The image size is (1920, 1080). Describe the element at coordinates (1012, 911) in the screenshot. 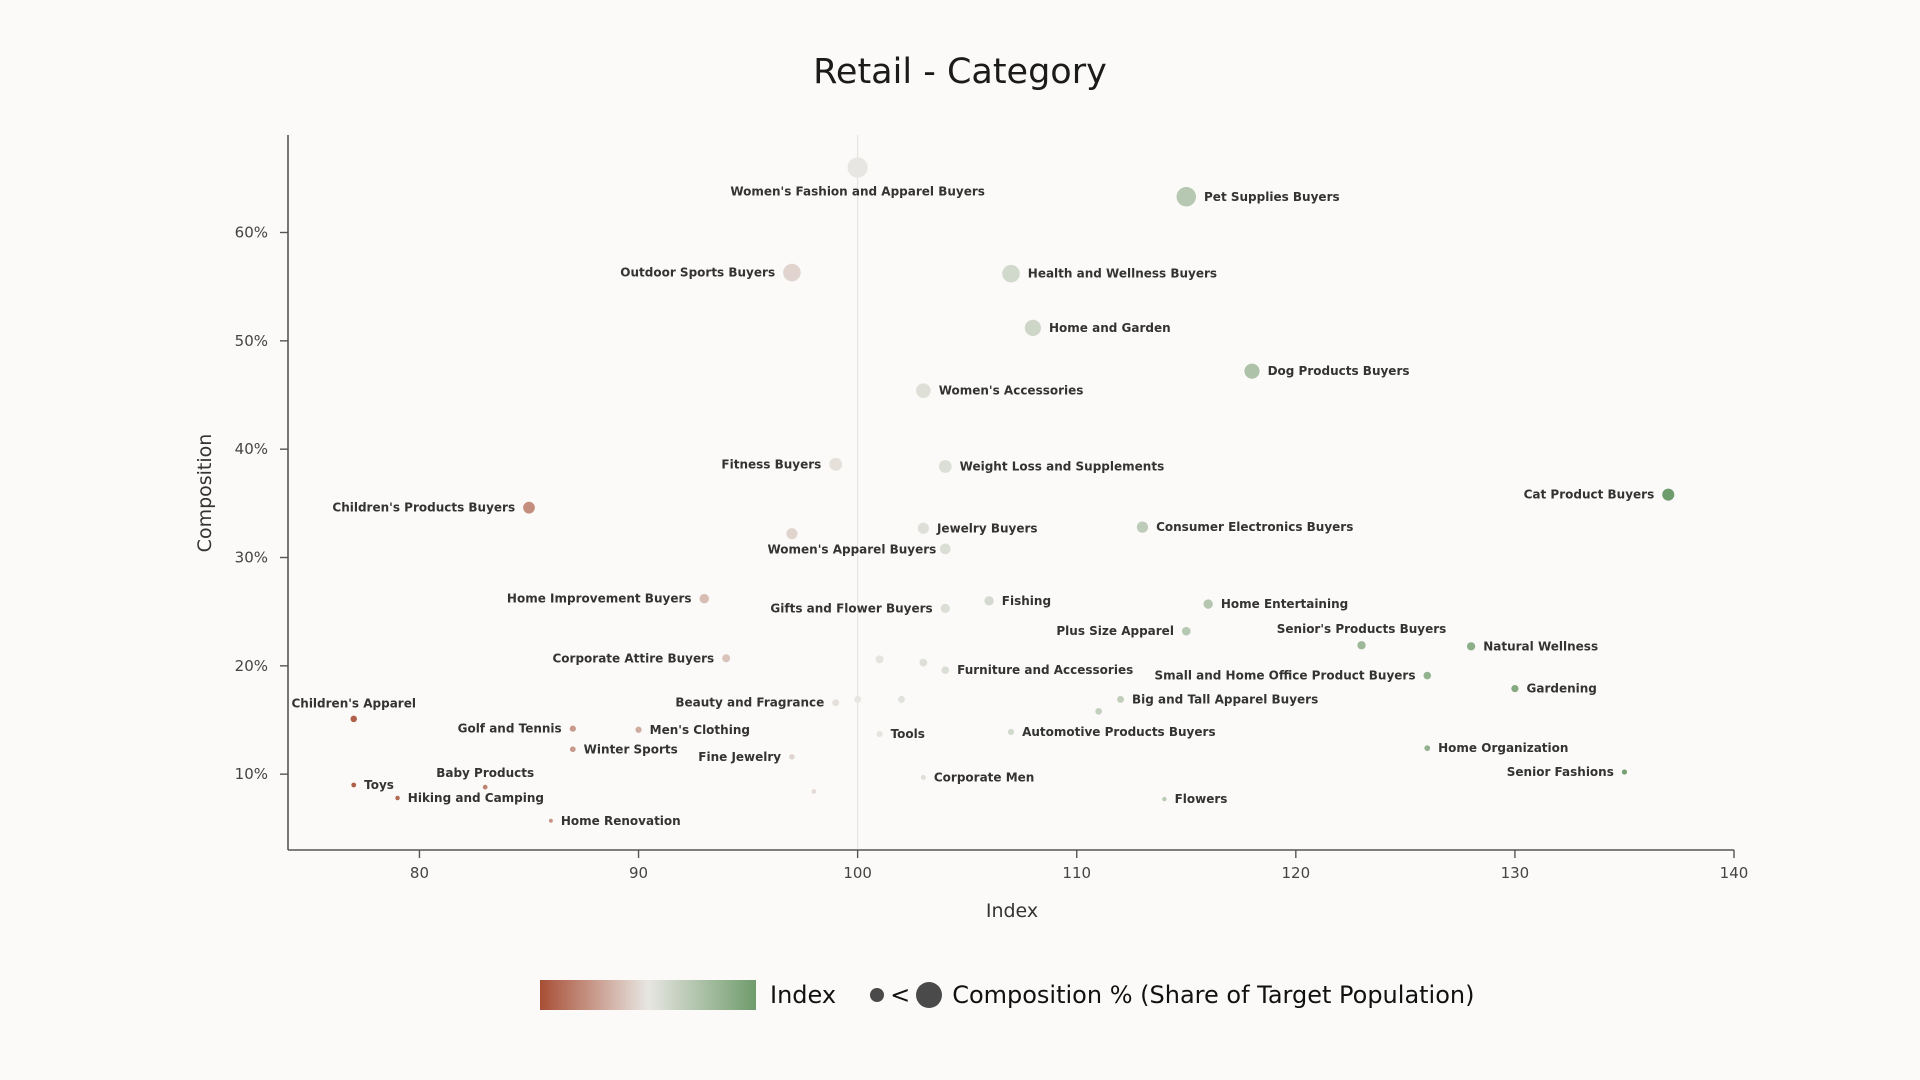

I see `x-axis-title: Index` at that location.